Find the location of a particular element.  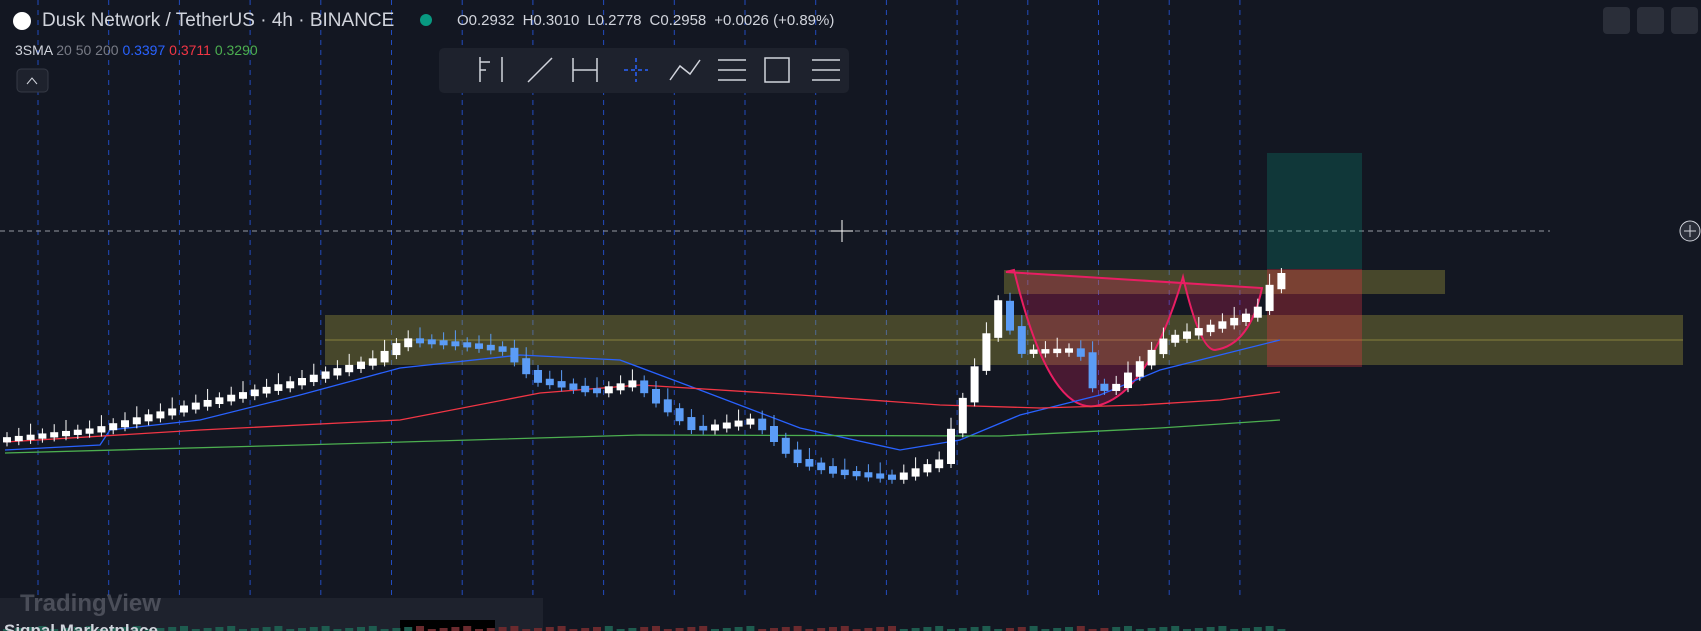

ohlc-label: L is located at coordinates (591, 20).